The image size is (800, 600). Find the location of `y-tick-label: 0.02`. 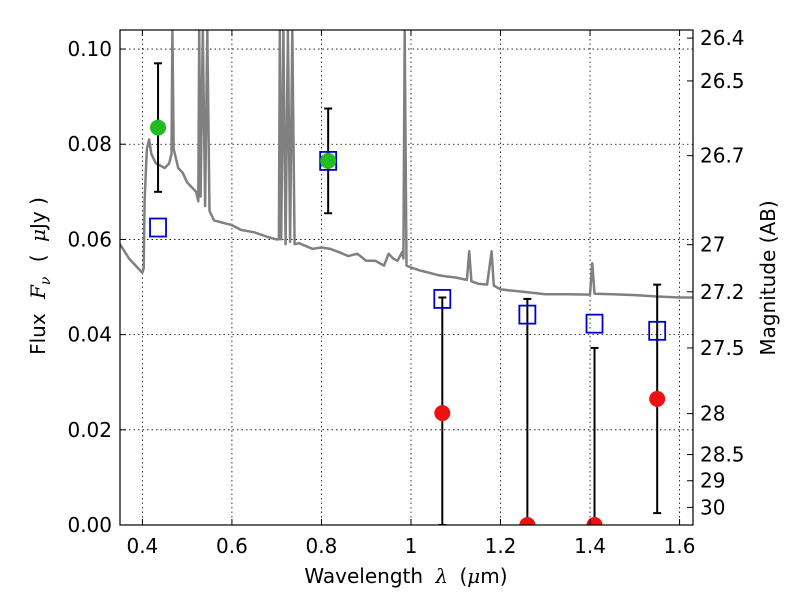

y-tick-label: 0.02 is located at coordinates (89, 430).